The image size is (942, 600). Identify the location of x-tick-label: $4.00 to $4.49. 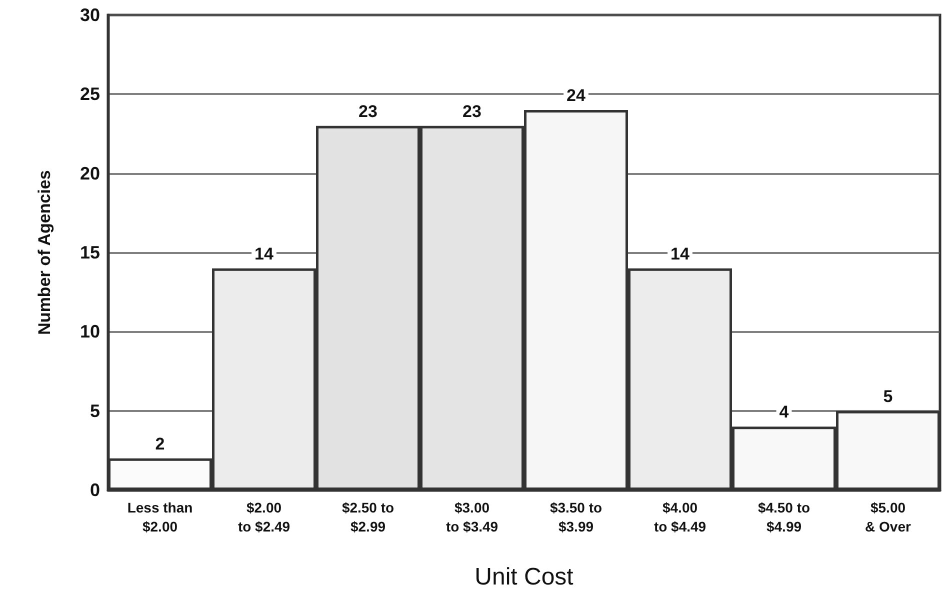
(680, 517).